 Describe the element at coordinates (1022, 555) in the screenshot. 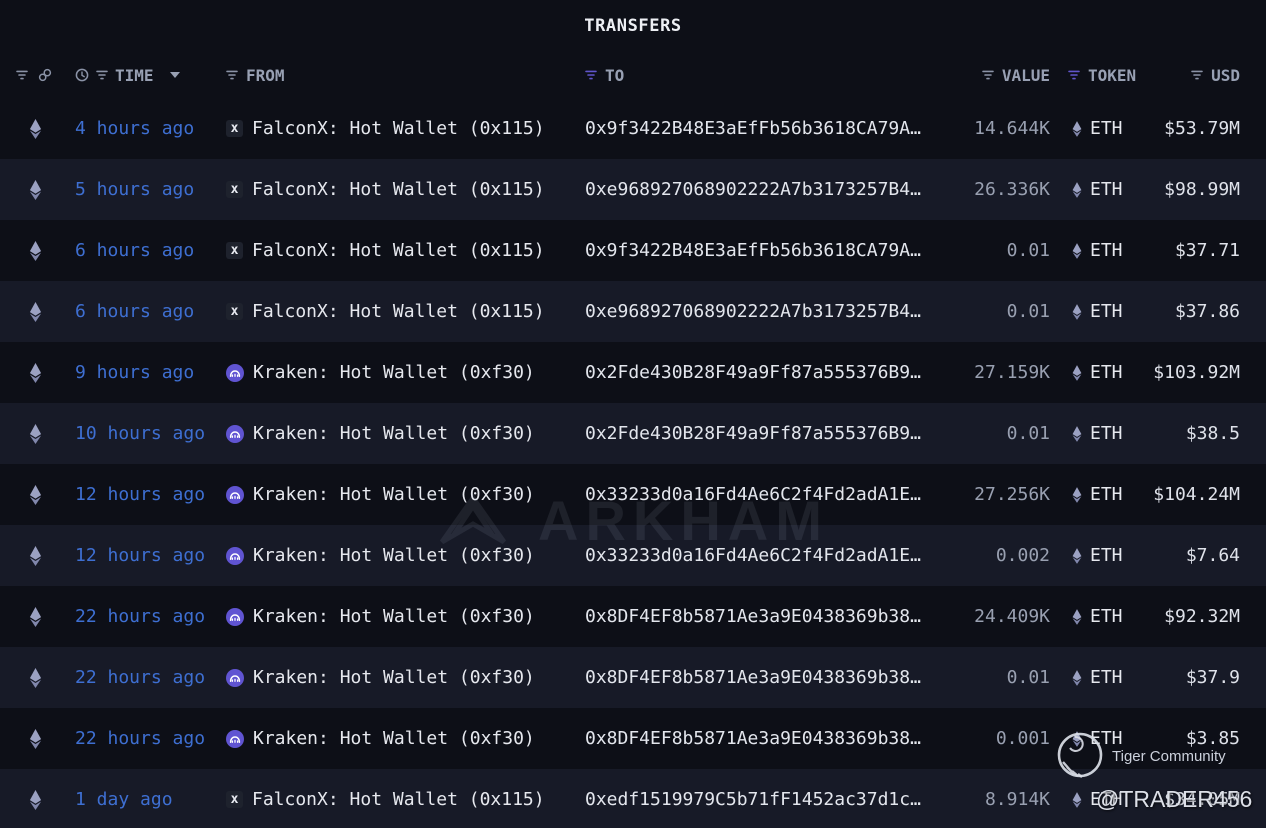

I see `value-amount: 0.002` at that location.